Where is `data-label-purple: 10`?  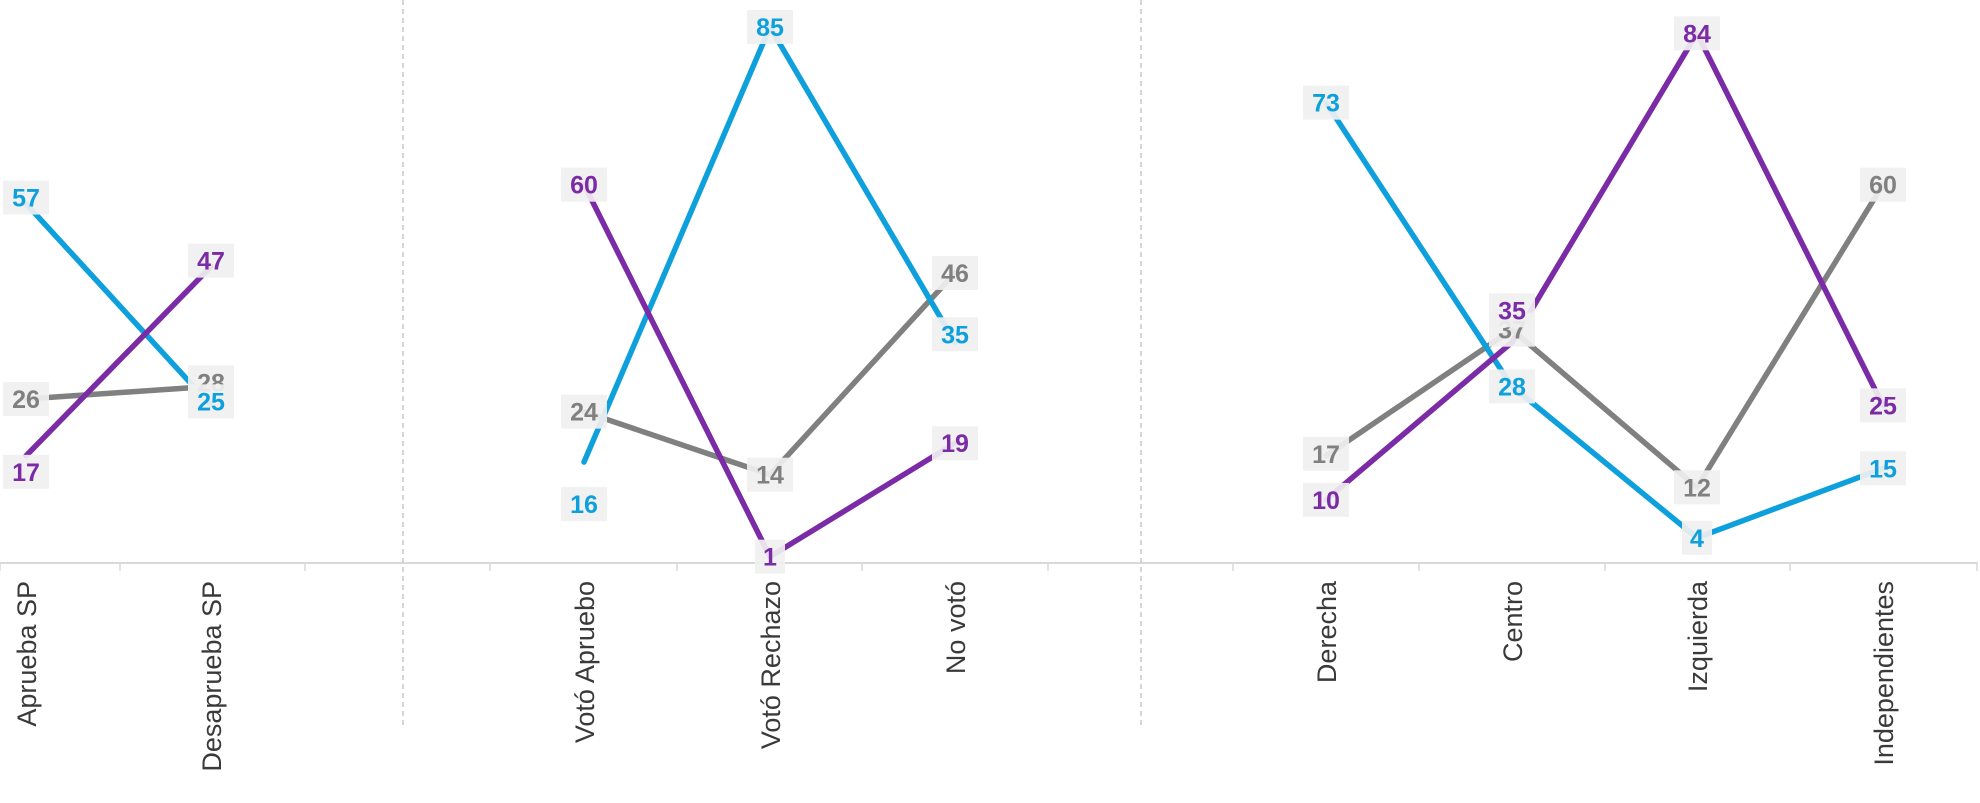 data-label-purple: 10 is located at coordinates (1326, 501).